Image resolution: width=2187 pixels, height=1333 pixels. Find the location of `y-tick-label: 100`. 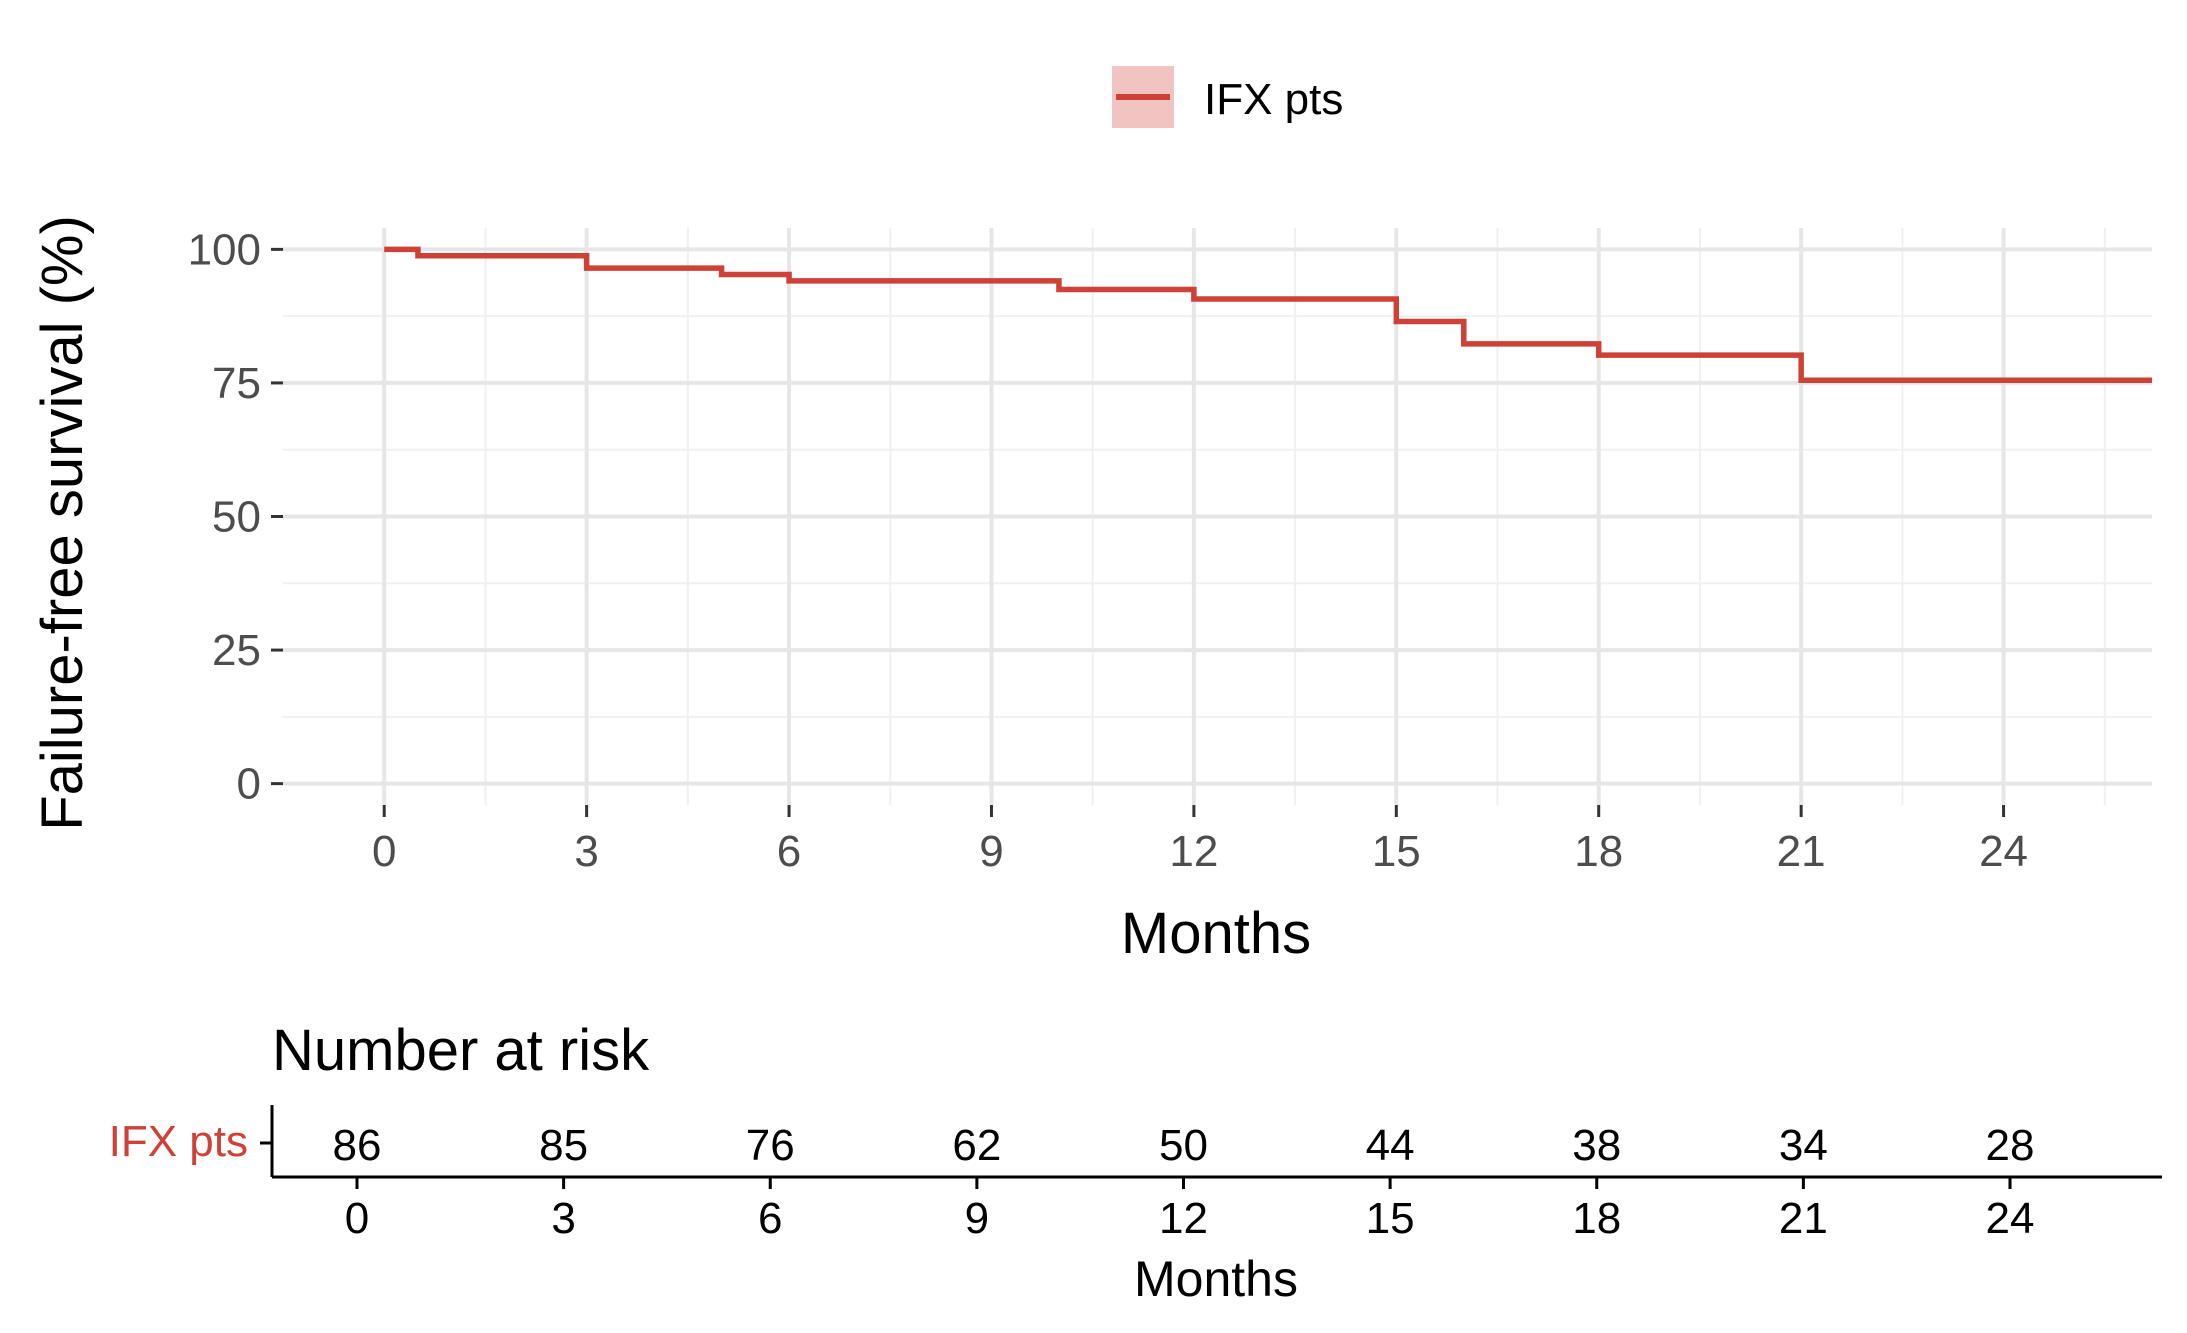

y-tick-label: 100 is located at coordinates (224, 249).